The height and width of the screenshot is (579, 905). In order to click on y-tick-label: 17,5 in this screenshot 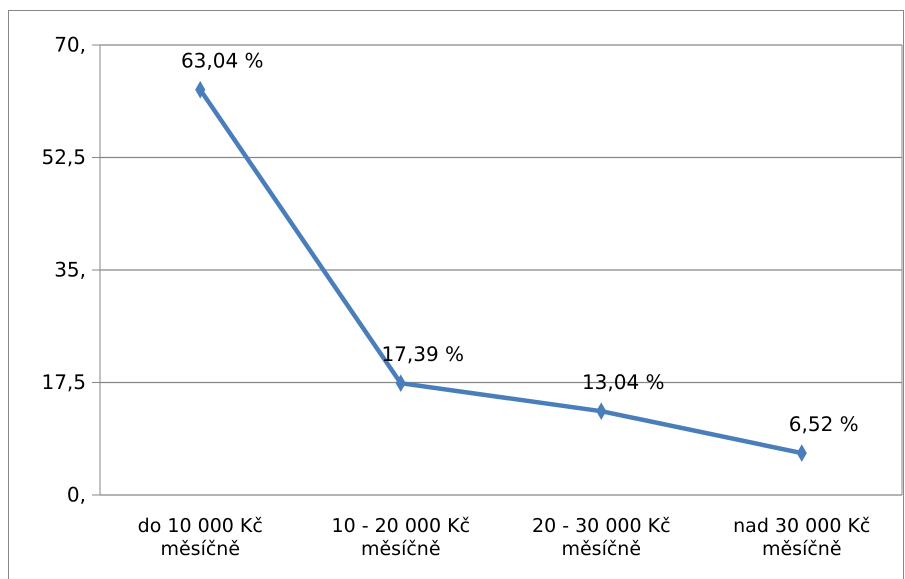, I will do `click(63, 382)`.